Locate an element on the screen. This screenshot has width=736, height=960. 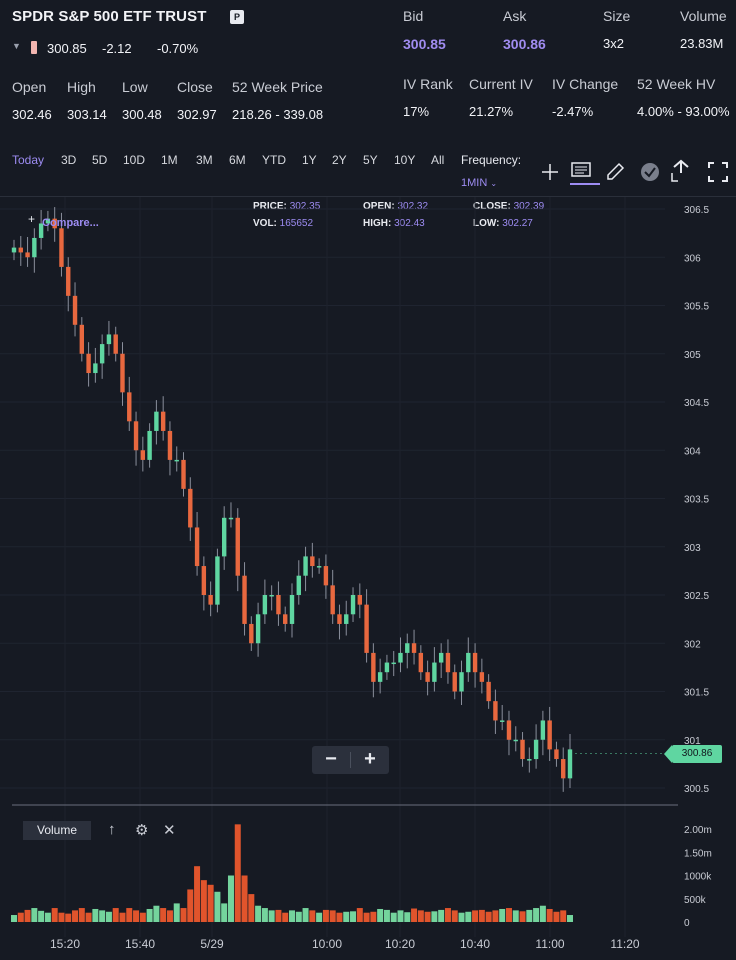
arrow-up-icon: ↑ is located at coordinates (112, 829).